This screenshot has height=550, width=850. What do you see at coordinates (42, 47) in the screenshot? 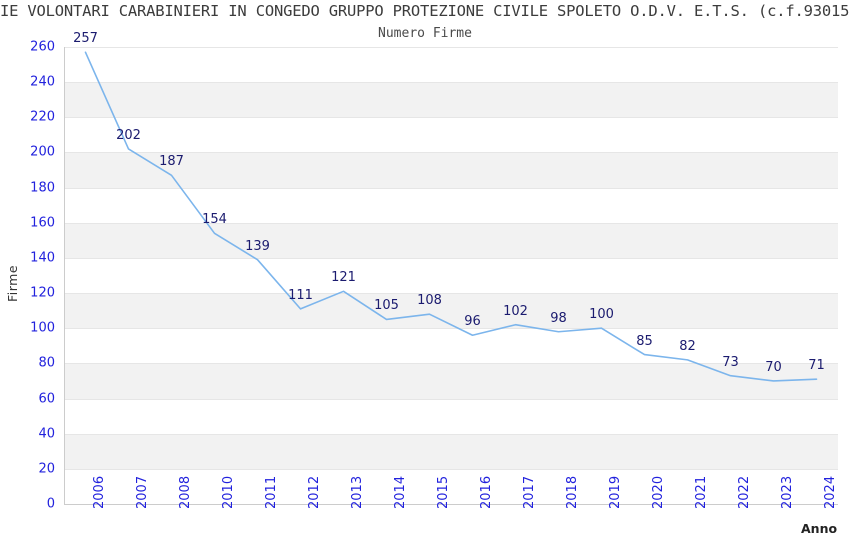
I see `y-axis-tick-label: 260` at bounding box center [42, 47].